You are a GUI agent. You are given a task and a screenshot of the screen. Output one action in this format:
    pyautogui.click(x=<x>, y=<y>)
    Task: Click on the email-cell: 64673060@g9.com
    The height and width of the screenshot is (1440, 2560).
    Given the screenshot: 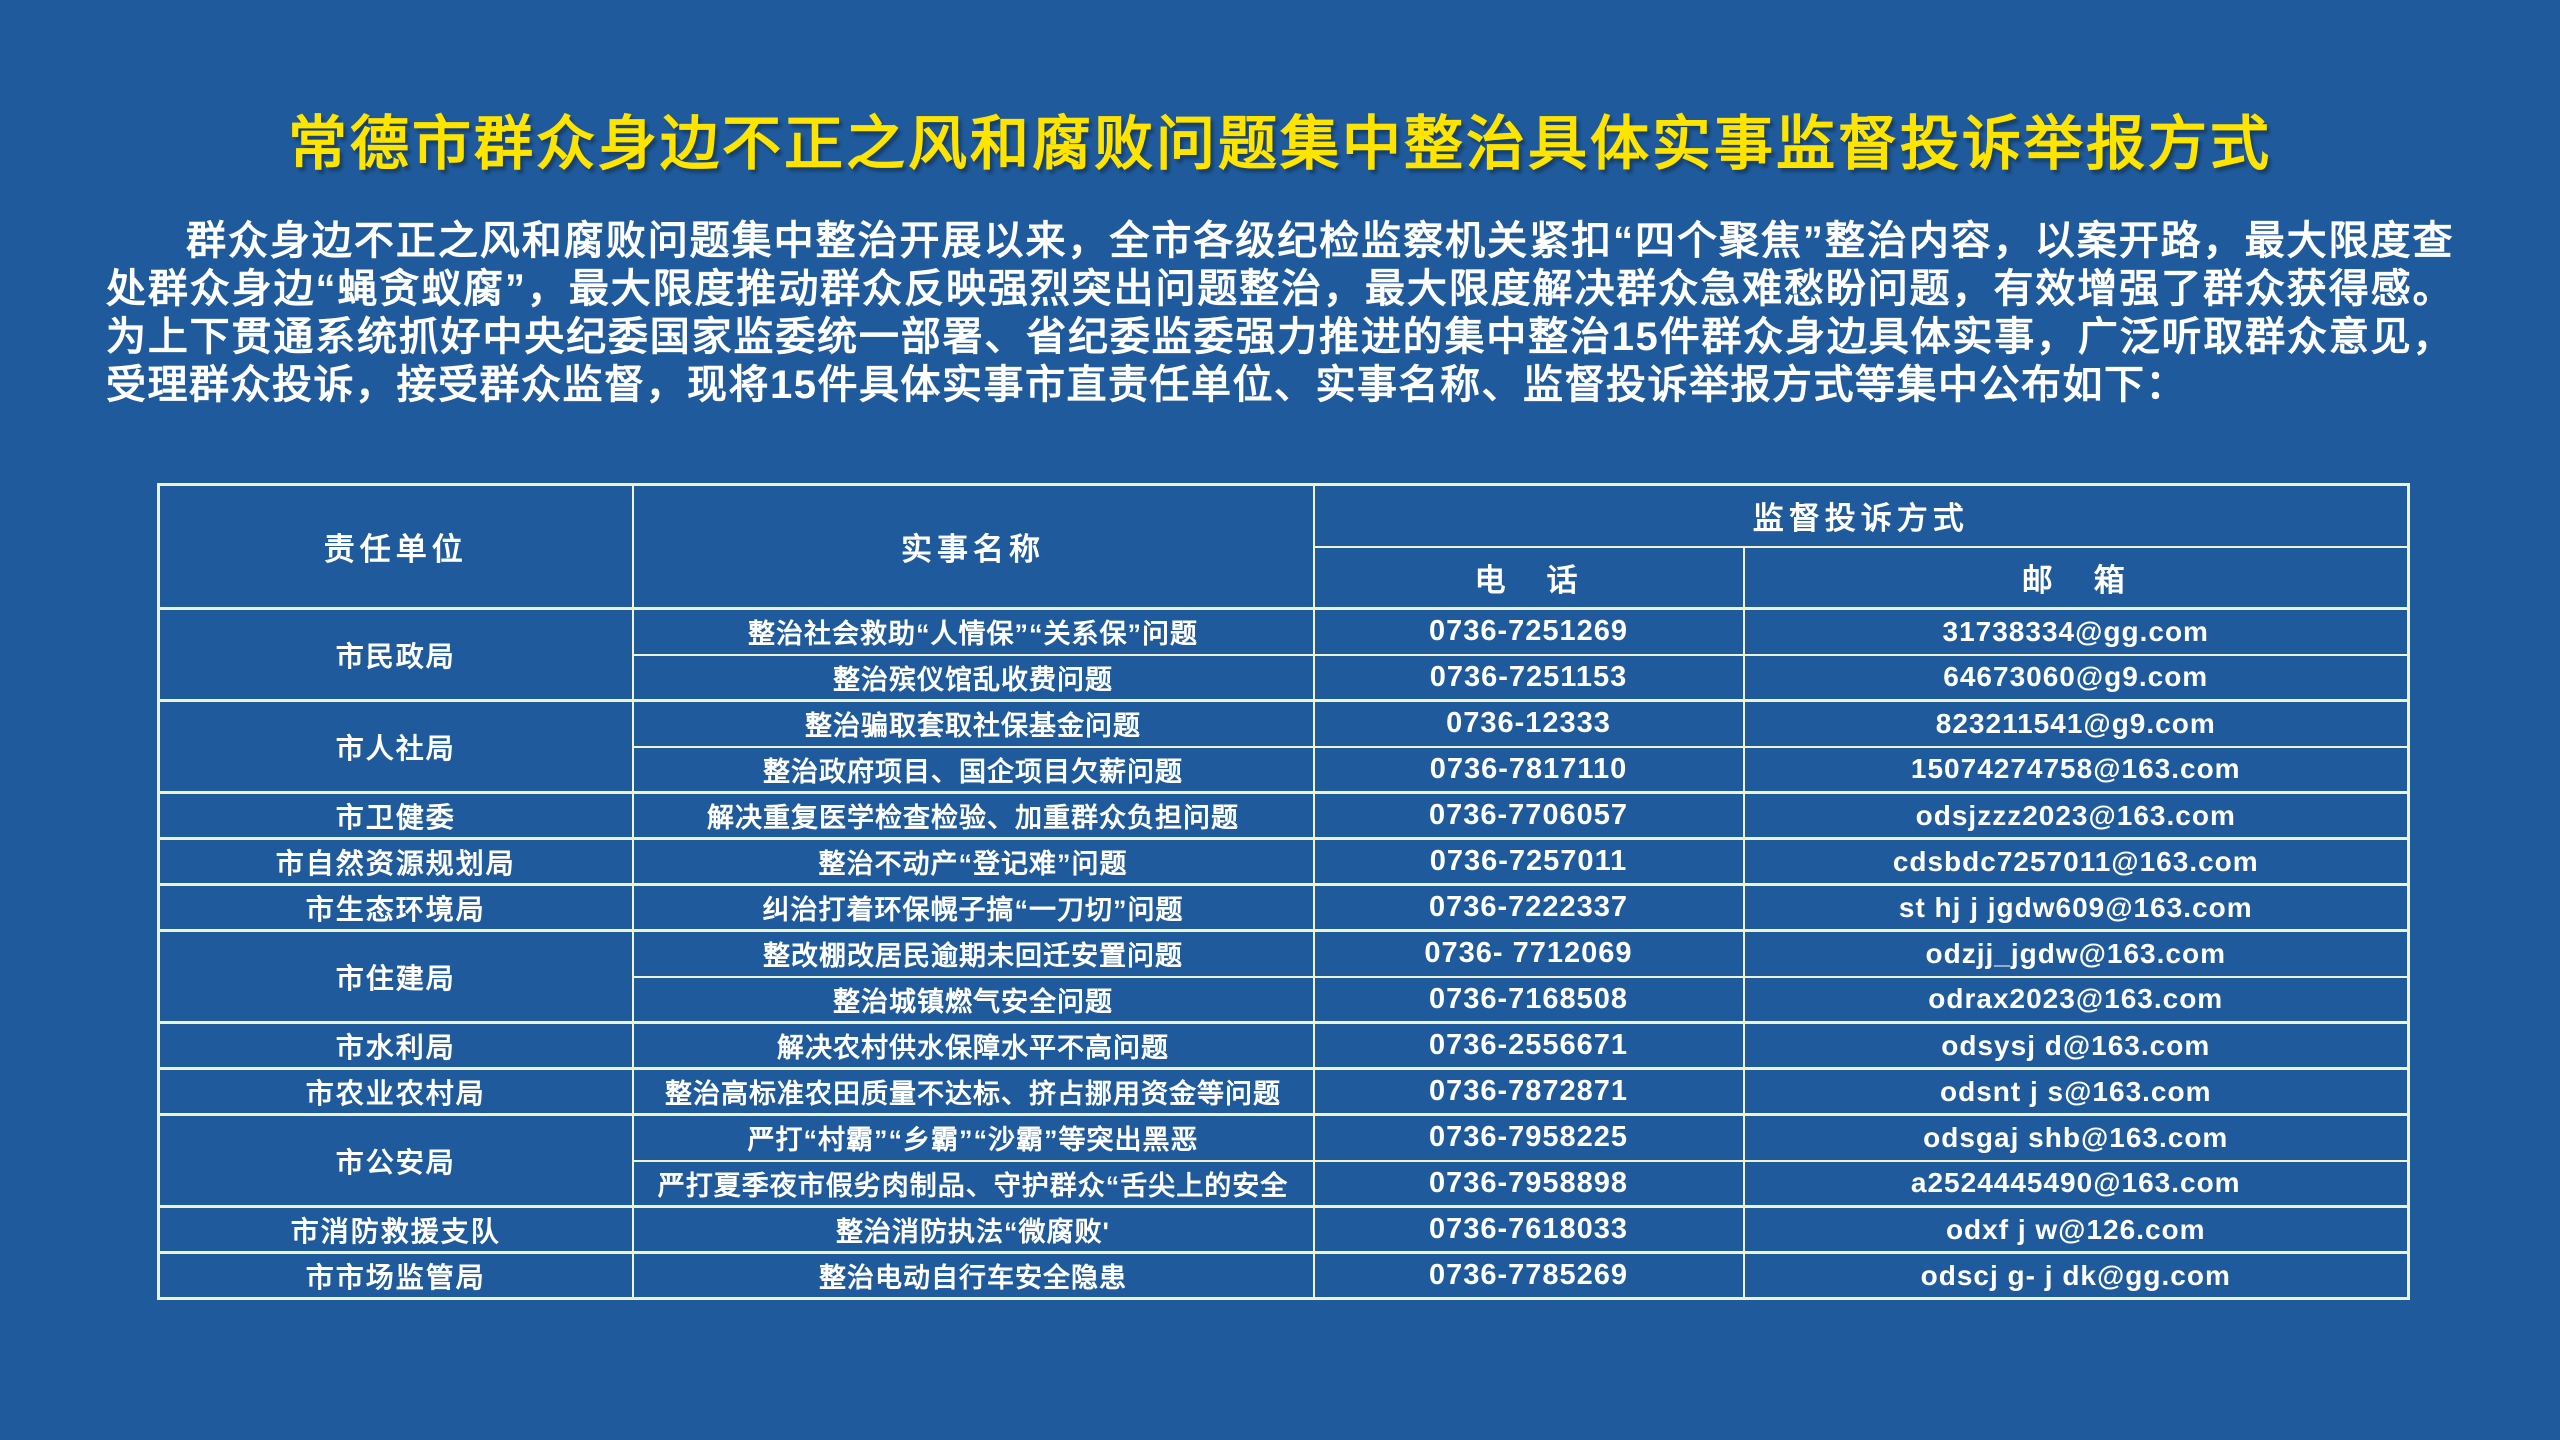 What is the action you would take?
    pyautogui.click(x=2076, y=677)
    